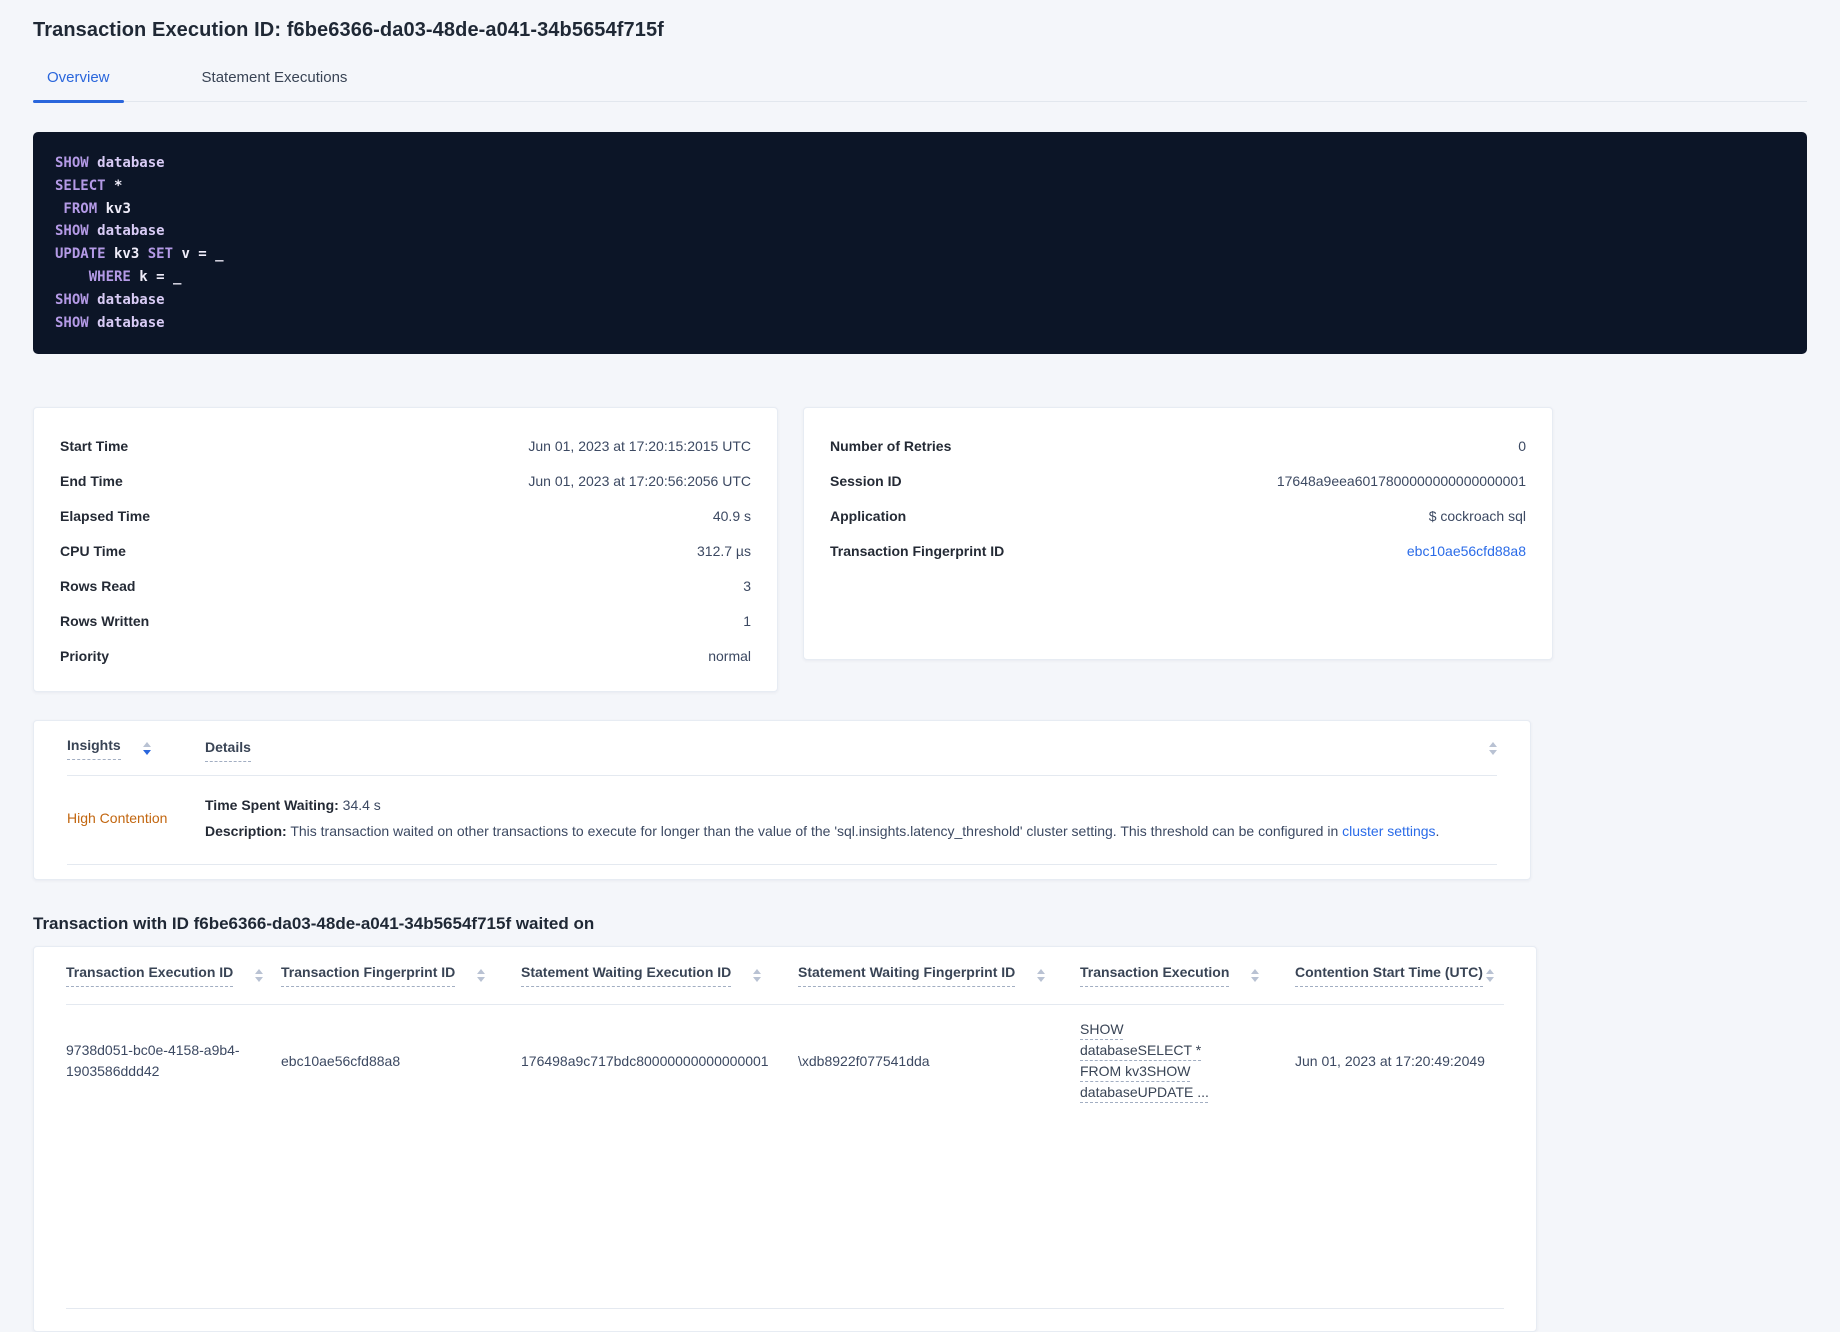 Image resolution: width=1840 pixels, height=1332 pixels. Describe the element at coordinates (94, 445) in the screenshot. I see `summary-label: Start Time` at that location.